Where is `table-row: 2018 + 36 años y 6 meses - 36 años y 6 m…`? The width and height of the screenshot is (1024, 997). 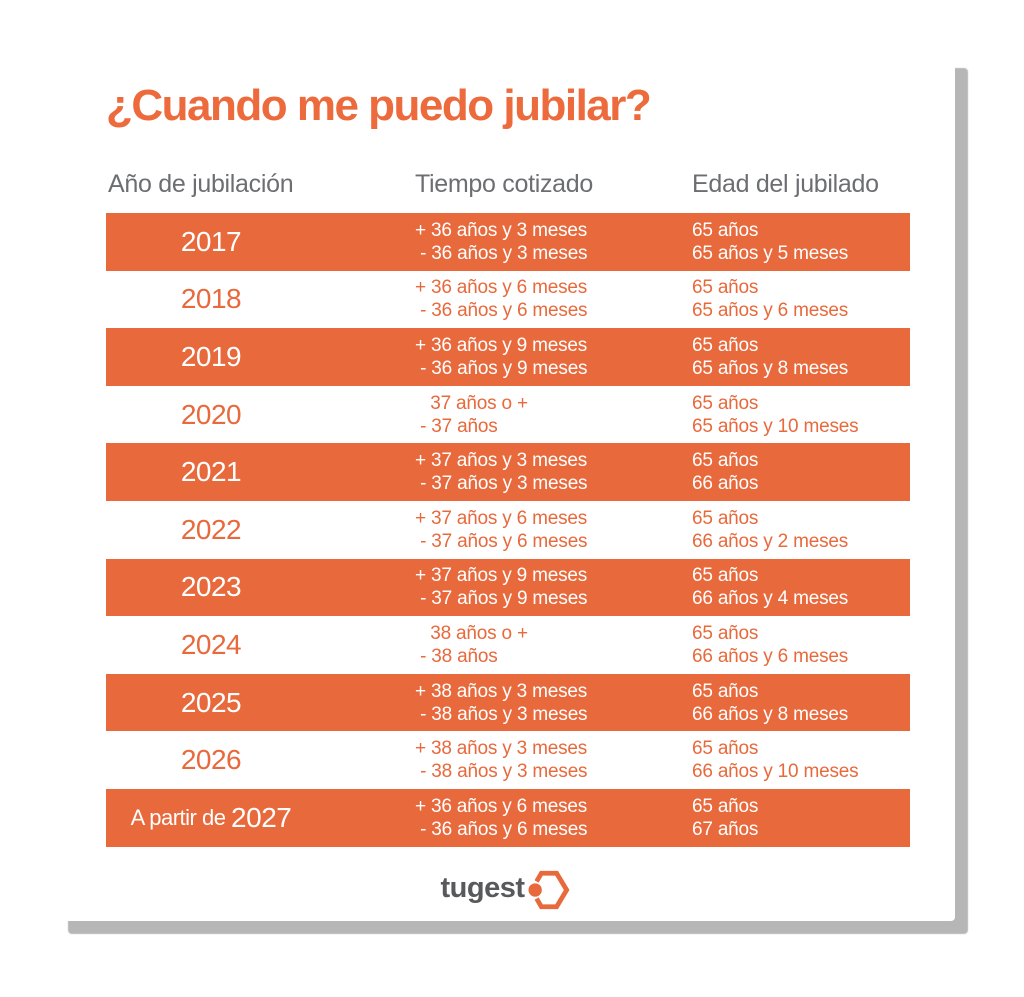
table-row: 2018 + 36 años y 6 meses - 36 años y 6 m… is located at coordinates (508, 300).